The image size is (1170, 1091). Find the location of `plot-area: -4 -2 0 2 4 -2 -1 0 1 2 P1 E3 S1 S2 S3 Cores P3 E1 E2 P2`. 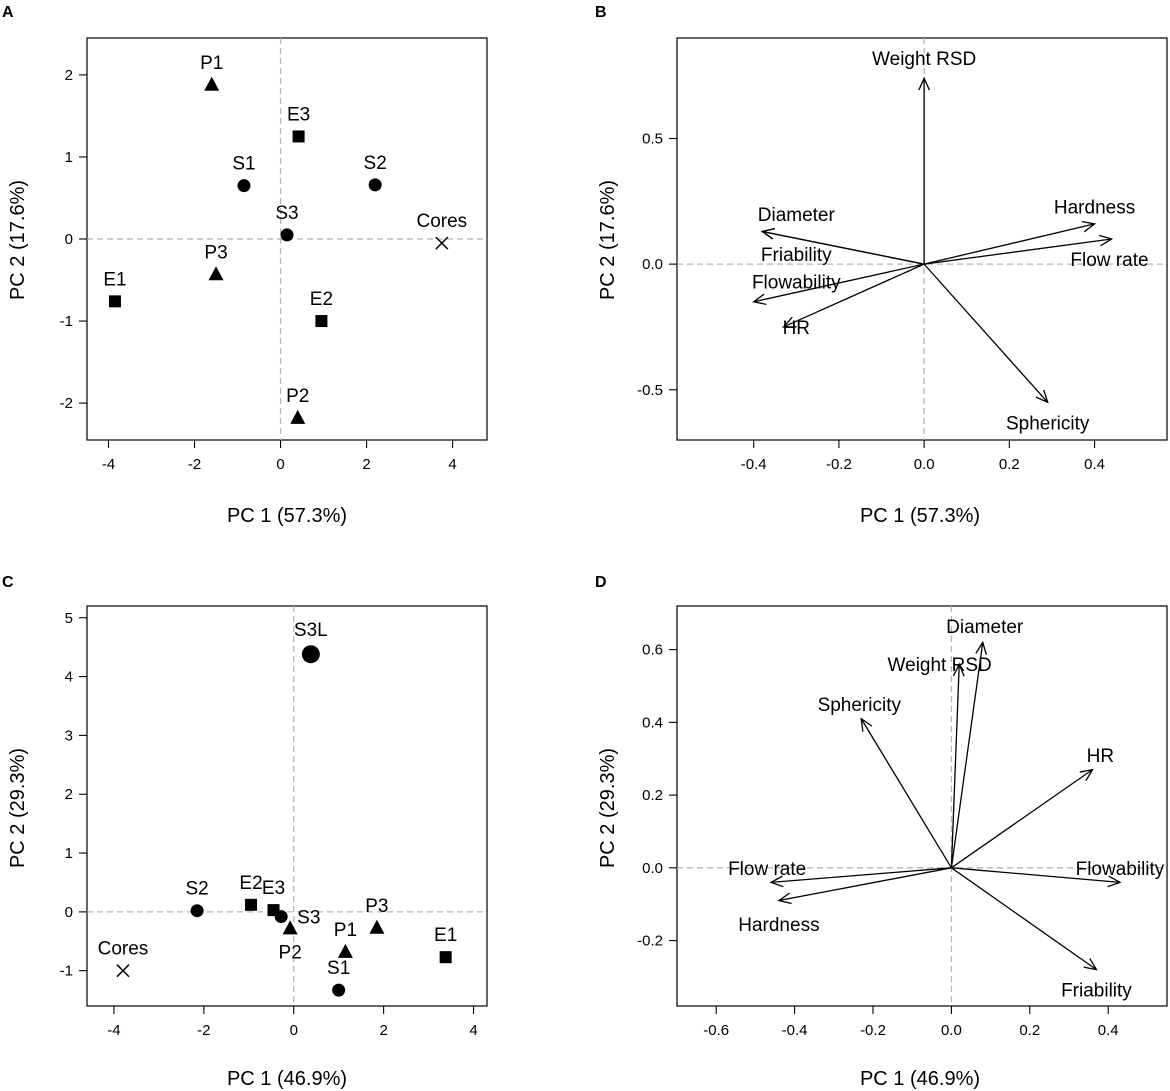

plot-area: -4 -2 0 2 4 -2 -1 0 1 2 P1 E3 S1 S2 S3 Cores P3 E1 E2 P2 is located at coordinates (273, 255).